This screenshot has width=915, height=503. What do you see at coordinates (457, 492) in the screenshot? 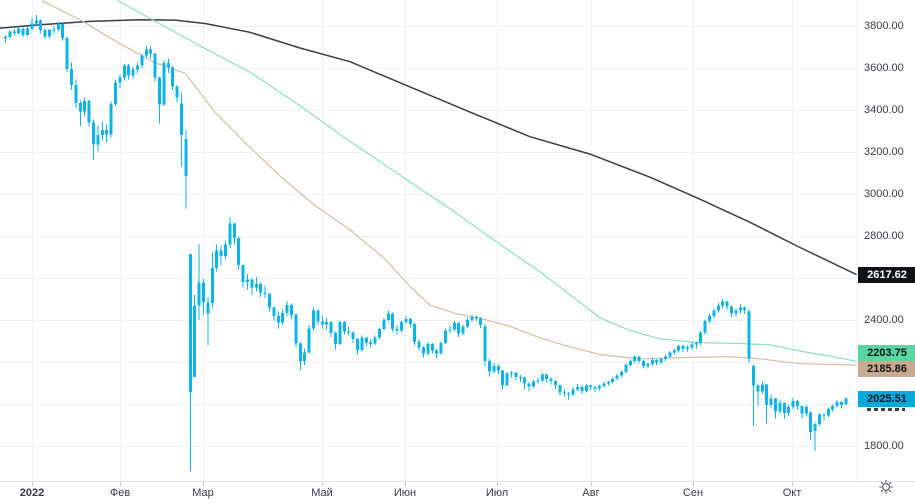
I see `time-axis: 2022 Фев Мар Май Июн Июл Авг Сен Окт` at bounding box center [457, 492].